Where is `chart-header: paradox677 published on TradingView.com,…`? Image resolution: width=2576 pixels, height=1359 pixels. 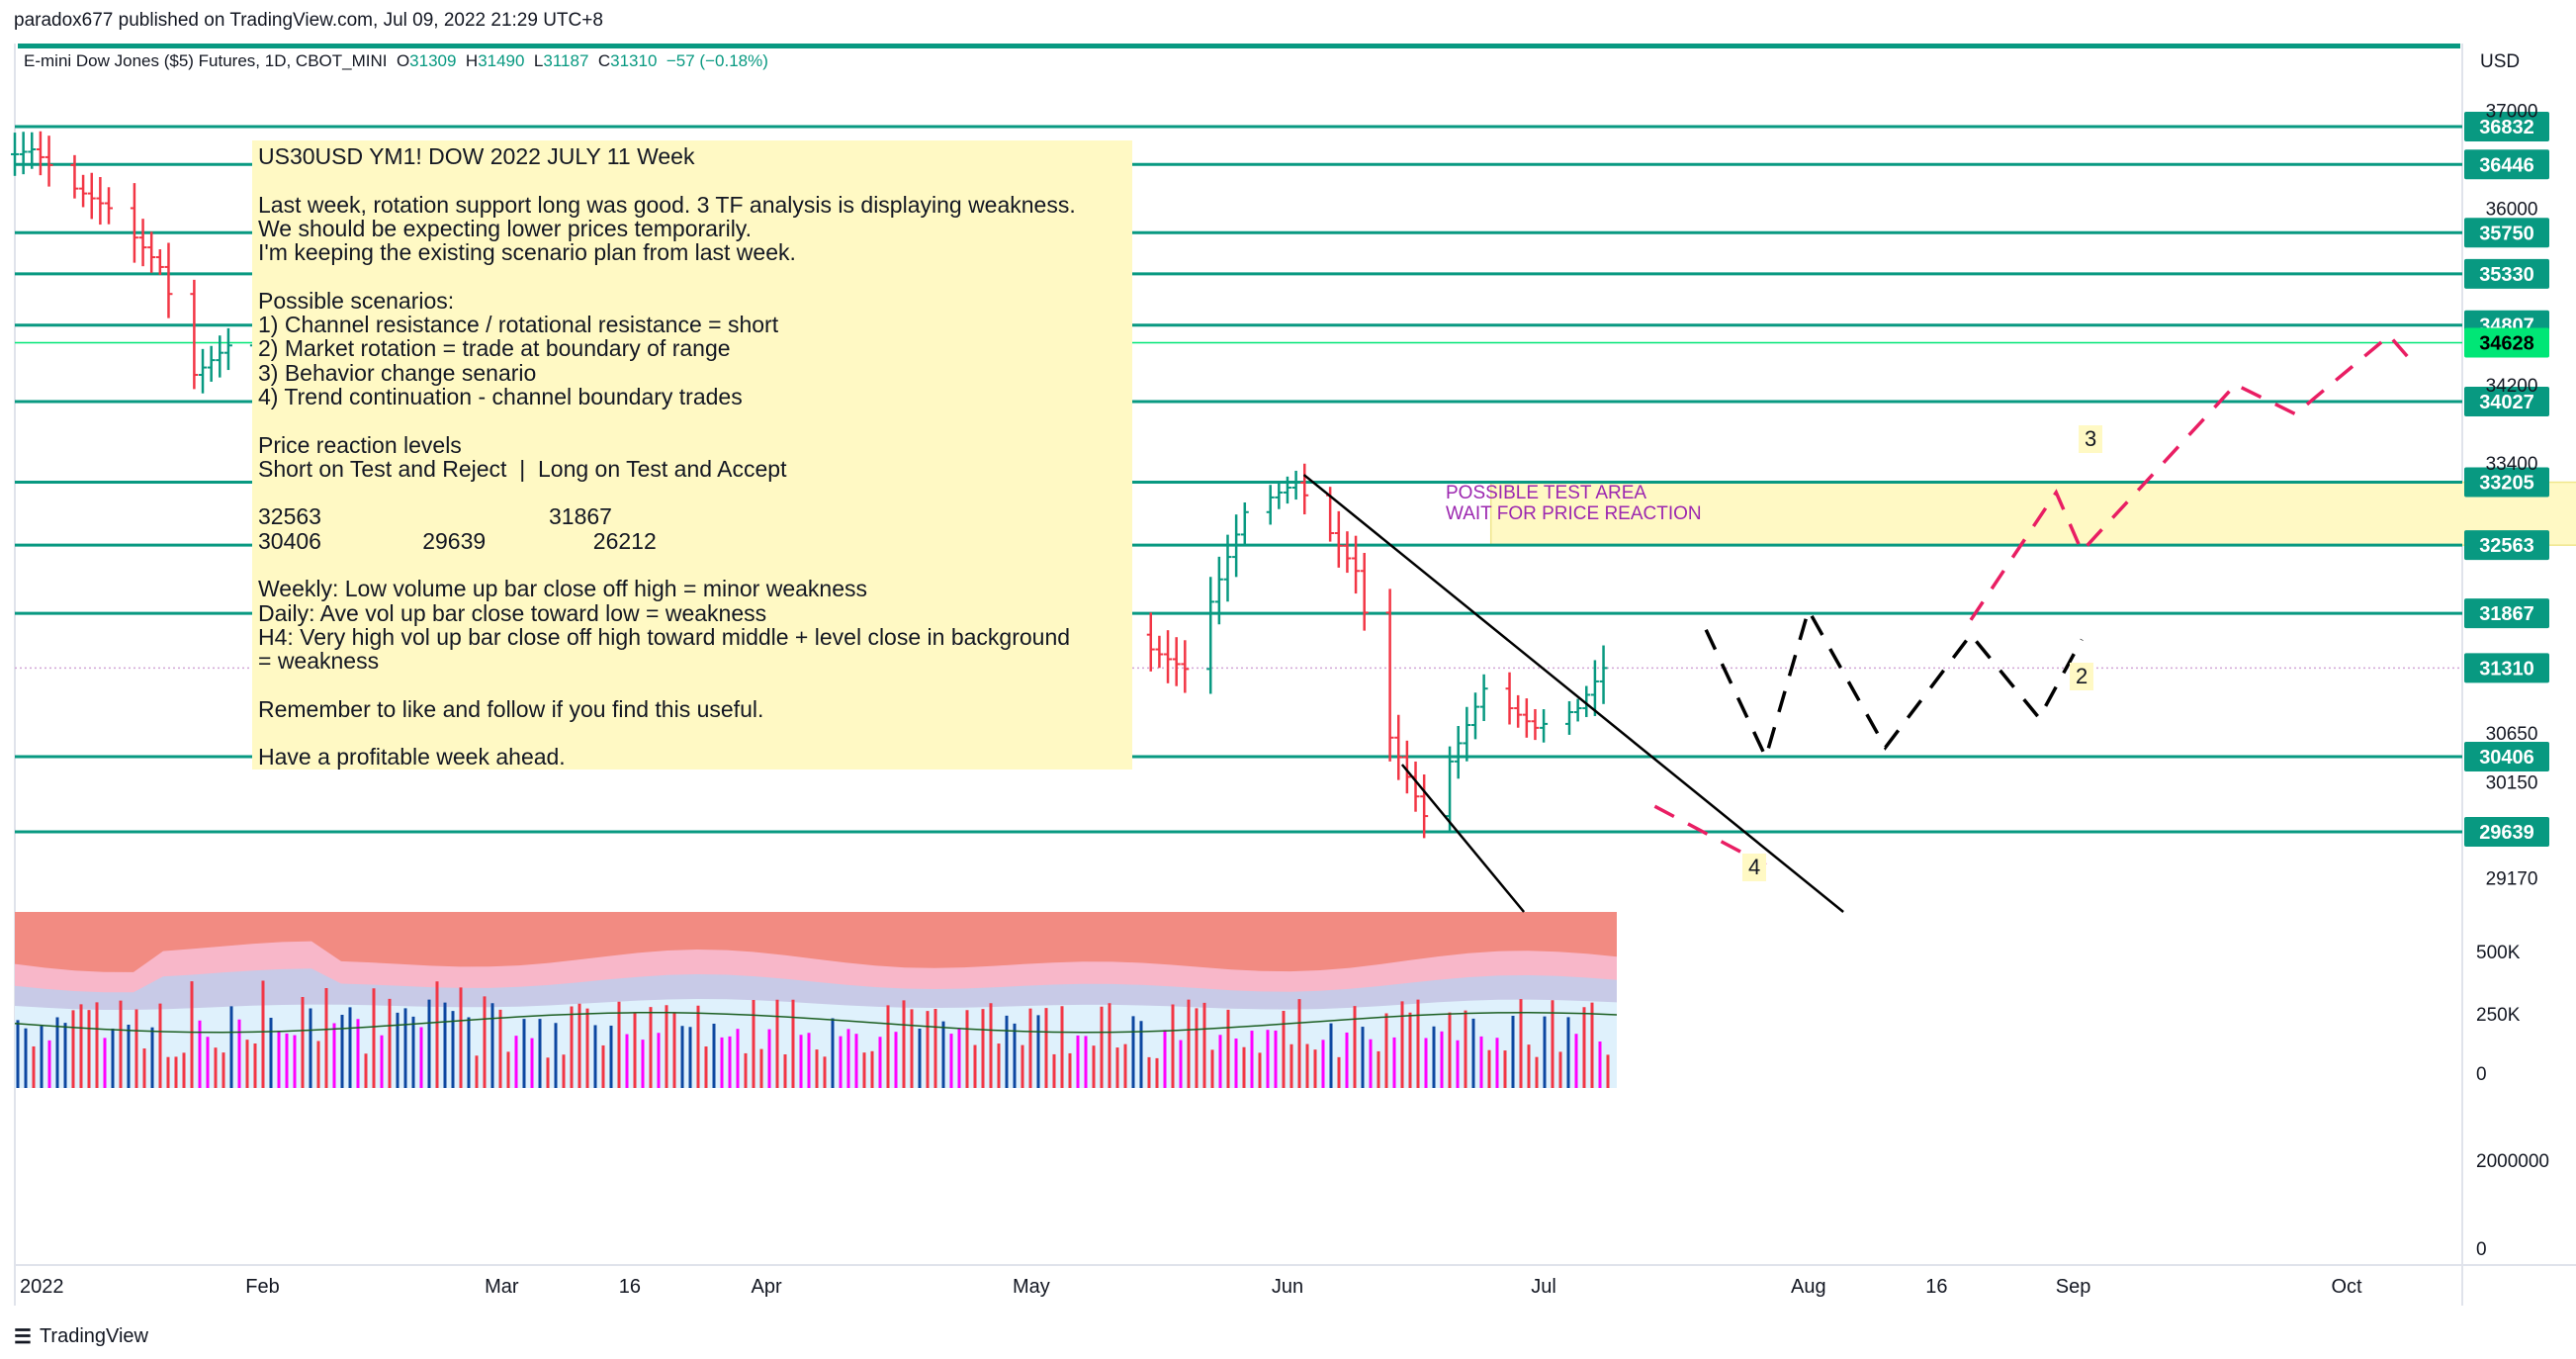
chart-header: paradox677 published on TradingView.com,… is located at coordinates (1288, 22).